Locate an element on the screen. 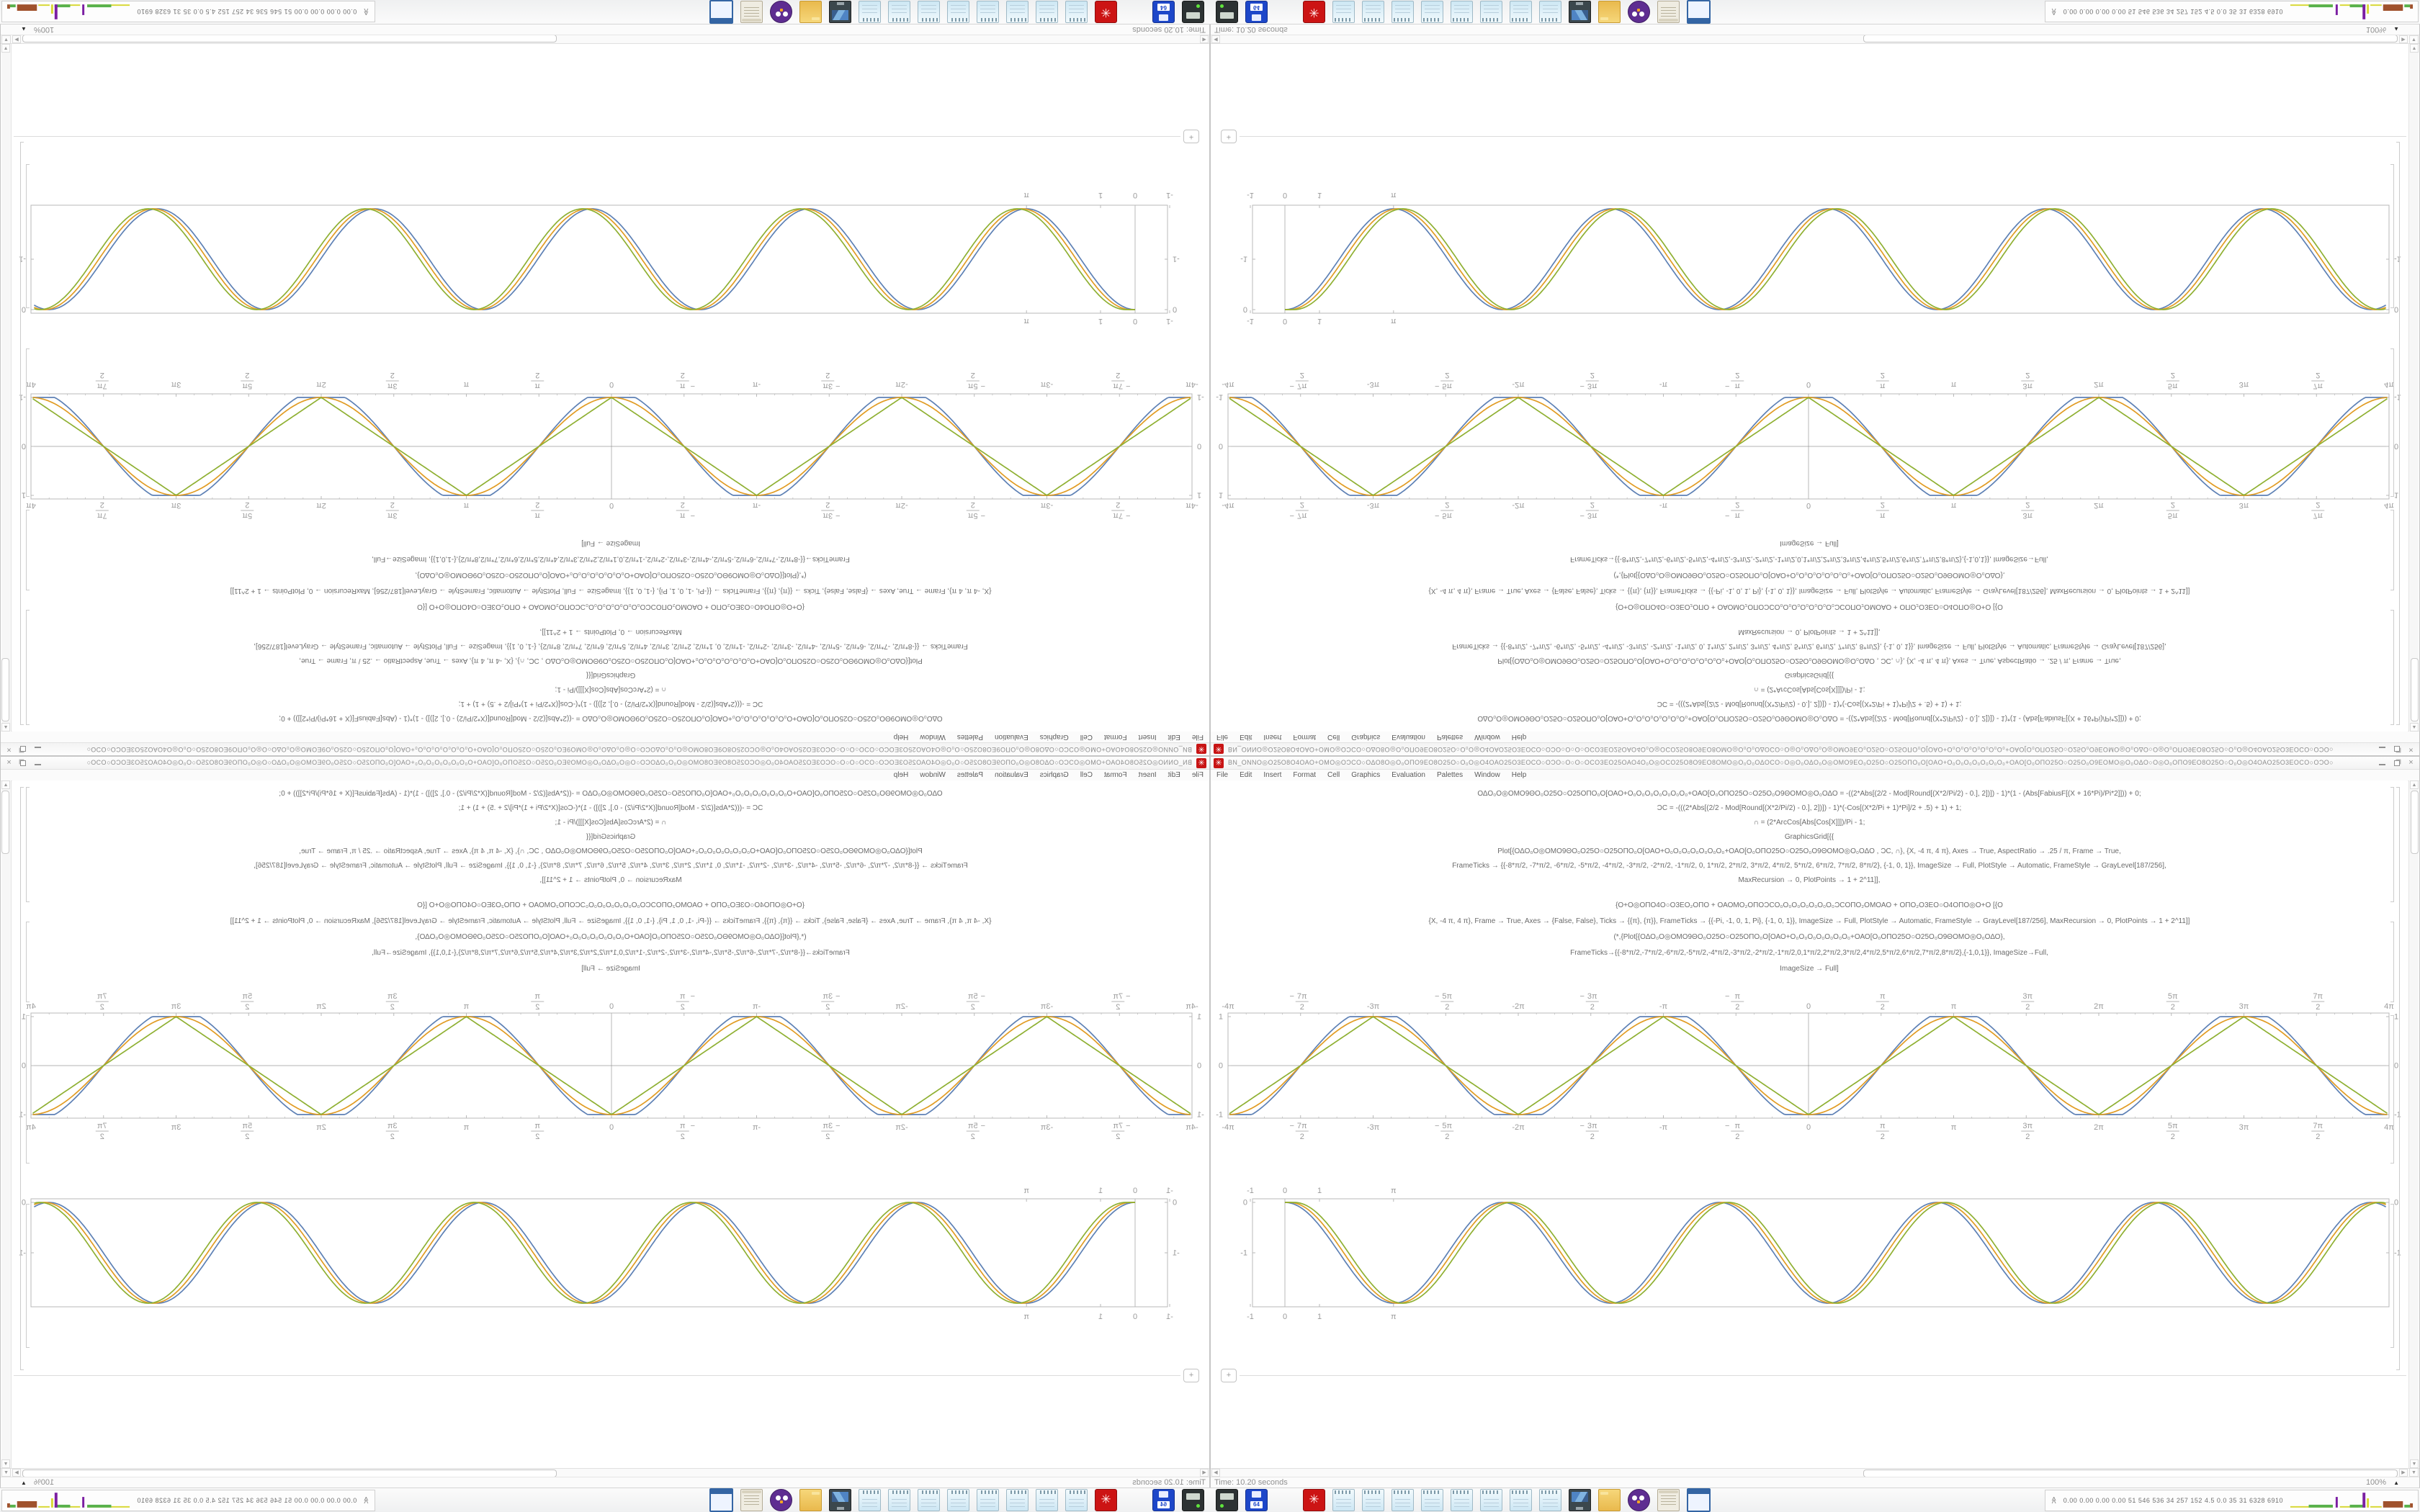 This screenshot has height=1512, width=2420. scroll-document-icon is located at coordinates (1668, 1500).